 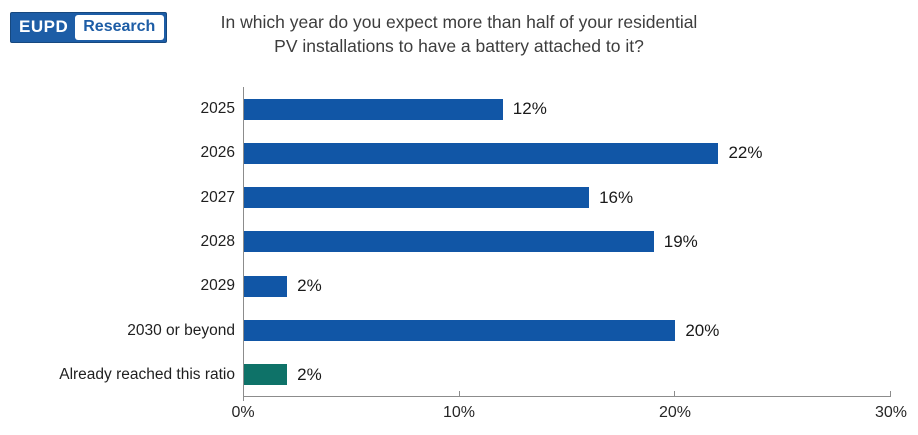 I want to click on bar-row: 2026 22%, so click(x=546, y=153).